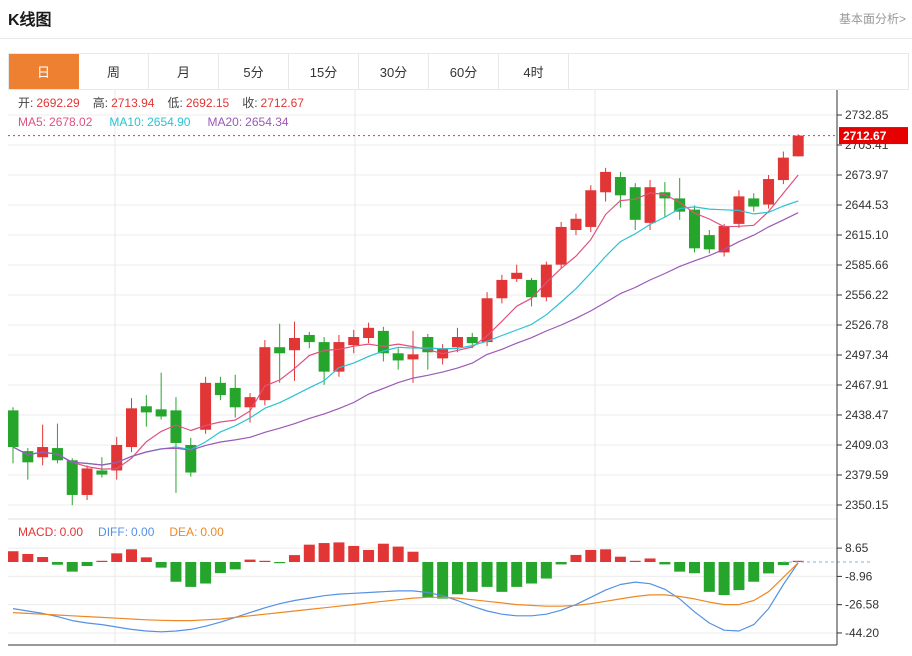 The height and width of the screenshot is (656, 912). What do you see at coordinates (127, 122) in the screenshot?
I see `ma_row-label: MA10:` at bounding box center [127, 122].